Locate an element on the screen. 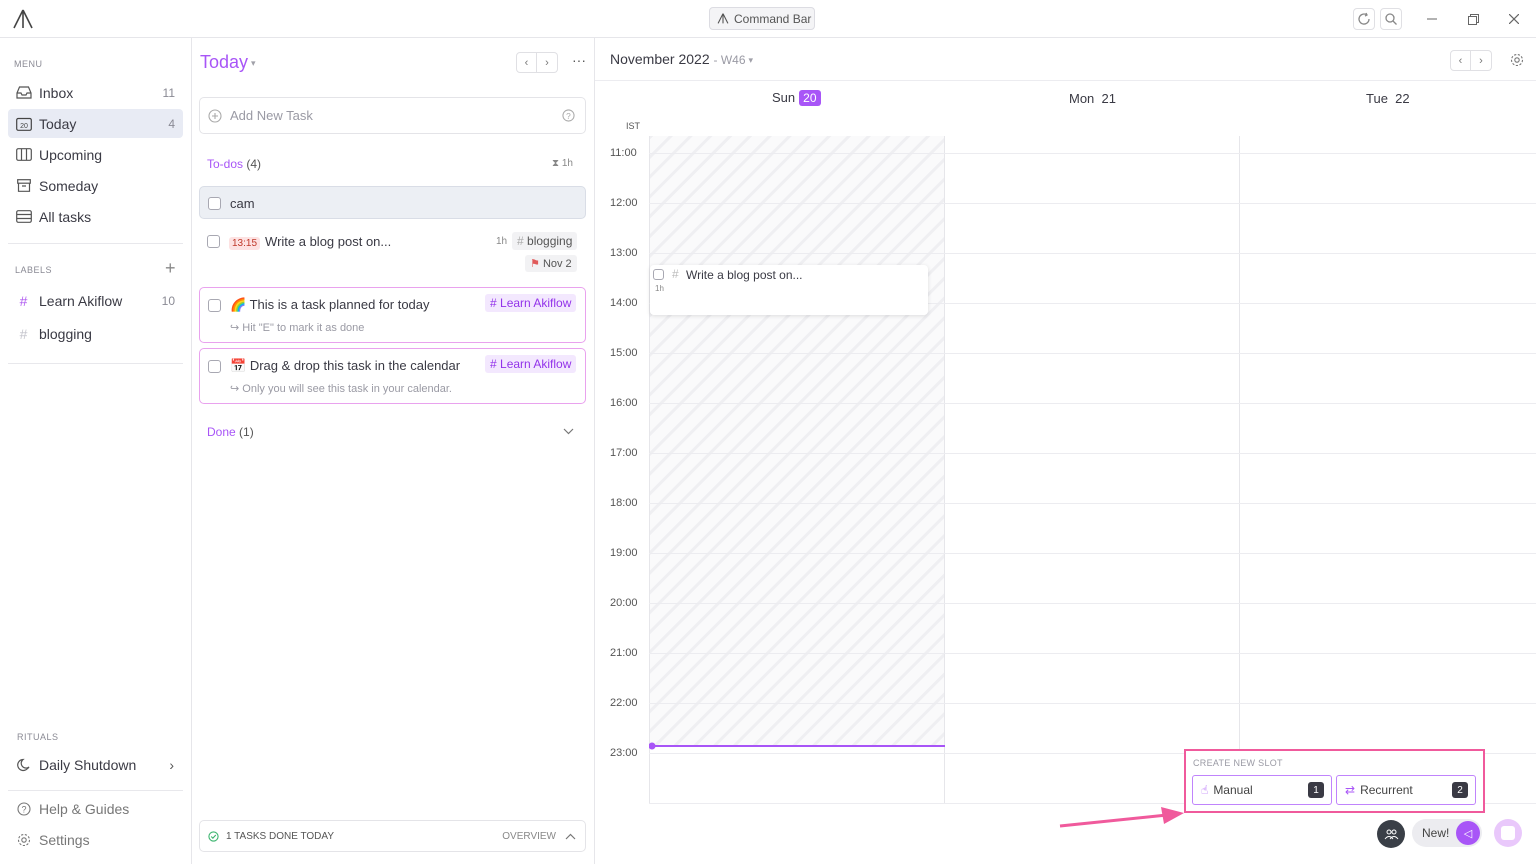  chat-button is located at coordinates (1508, 833).